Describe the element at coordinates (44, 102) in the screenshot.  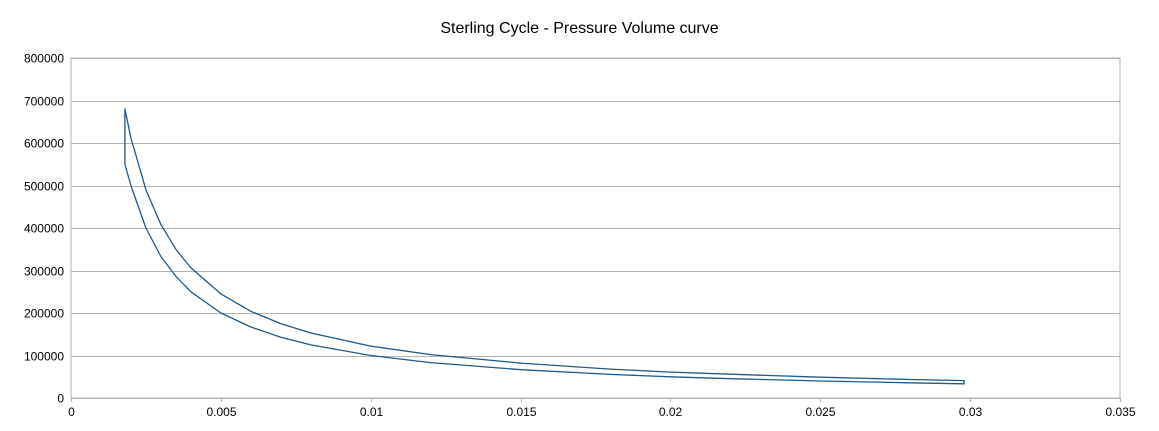
I see `y-tick-label: 700000` at that location.